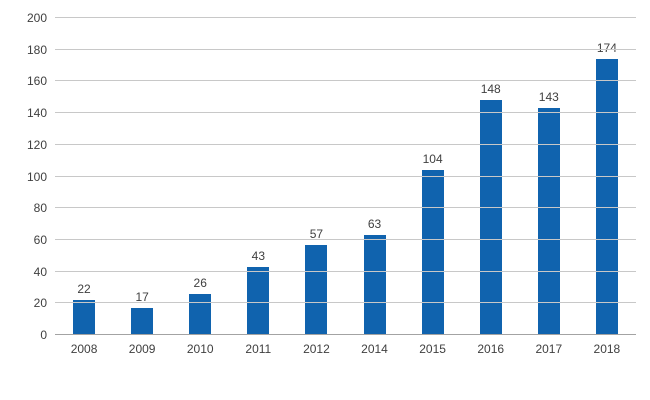 Image resolution: width=650 pixels, height=400 pixels. What do you see at coordinates (23, 176) in the screenshot?
I see `y-axis-labels: 0 20 40 60 80 100 120 140 160 180 200` at bounding box center [23, 176].